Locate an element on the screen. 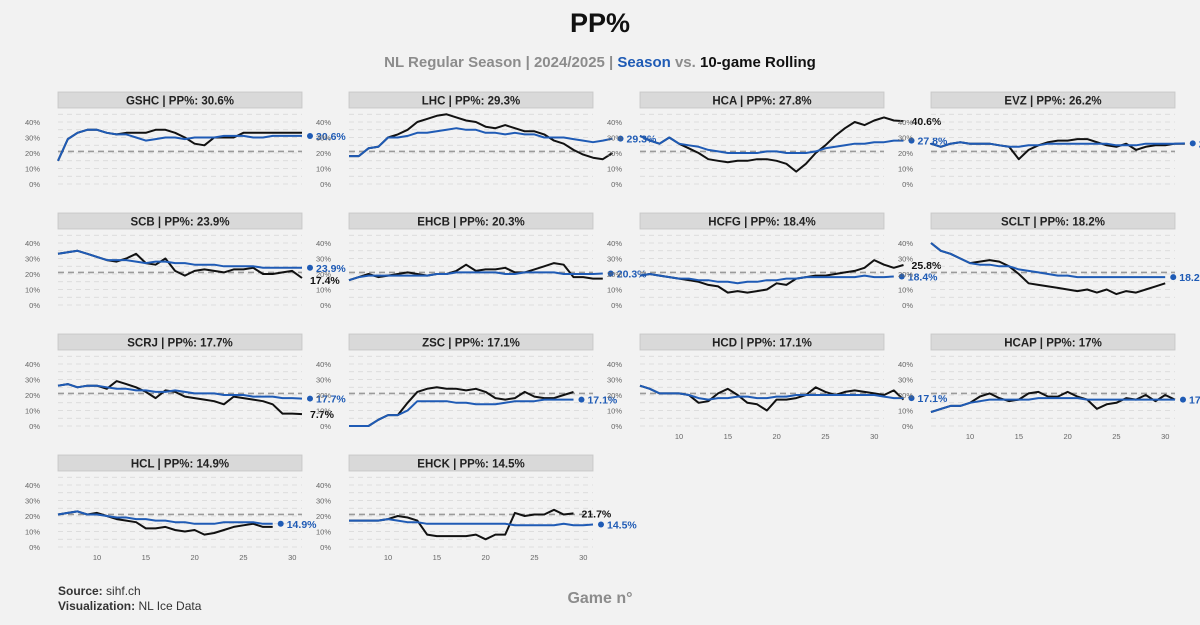 The image size is (1200, 625). season-end-label: 18.4% is located at coordinates (923, 277).